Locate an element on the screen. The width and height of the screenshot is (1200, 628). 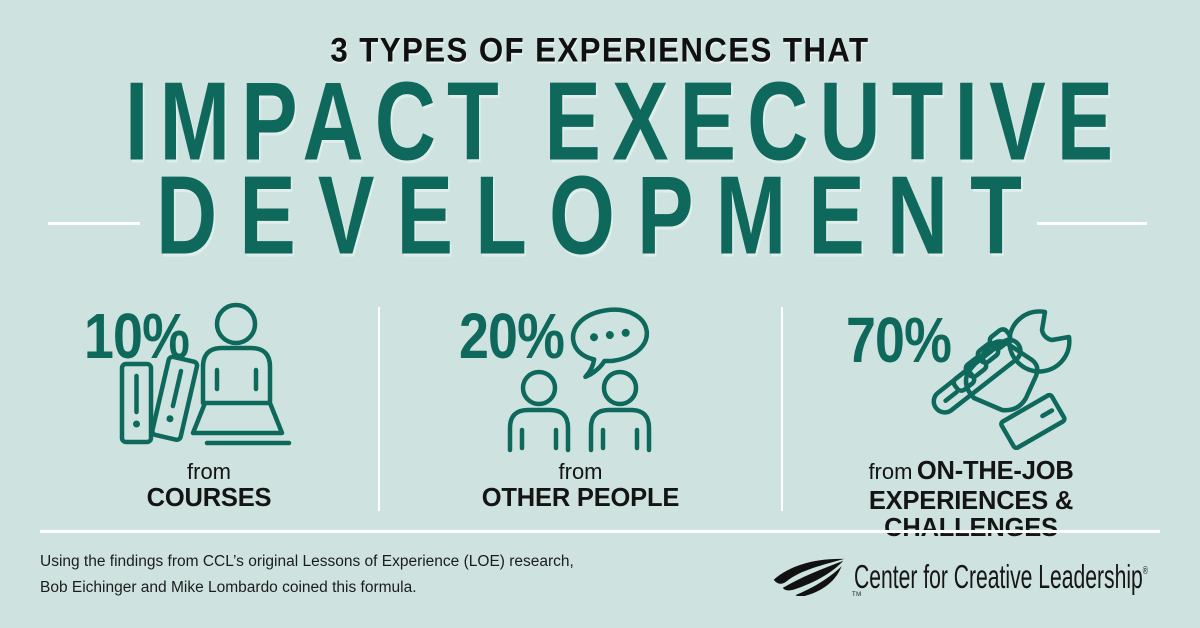
on-the-job-label-line1: ON-THE-JOB is located at coordinates (995, 471).